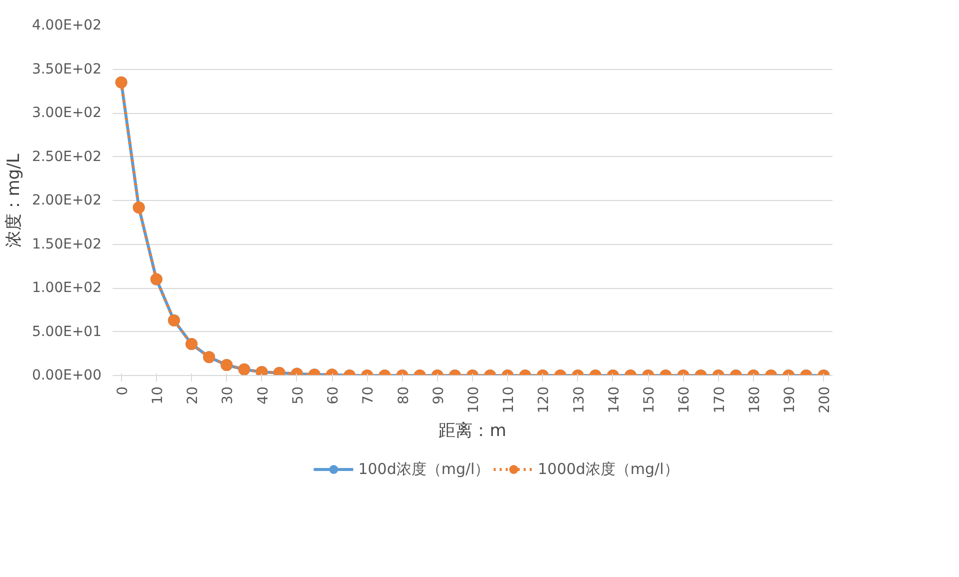 This screenshot has width=959, height=577. I want to click on y-tick-label: 4.00E+02, so click(67, 26).